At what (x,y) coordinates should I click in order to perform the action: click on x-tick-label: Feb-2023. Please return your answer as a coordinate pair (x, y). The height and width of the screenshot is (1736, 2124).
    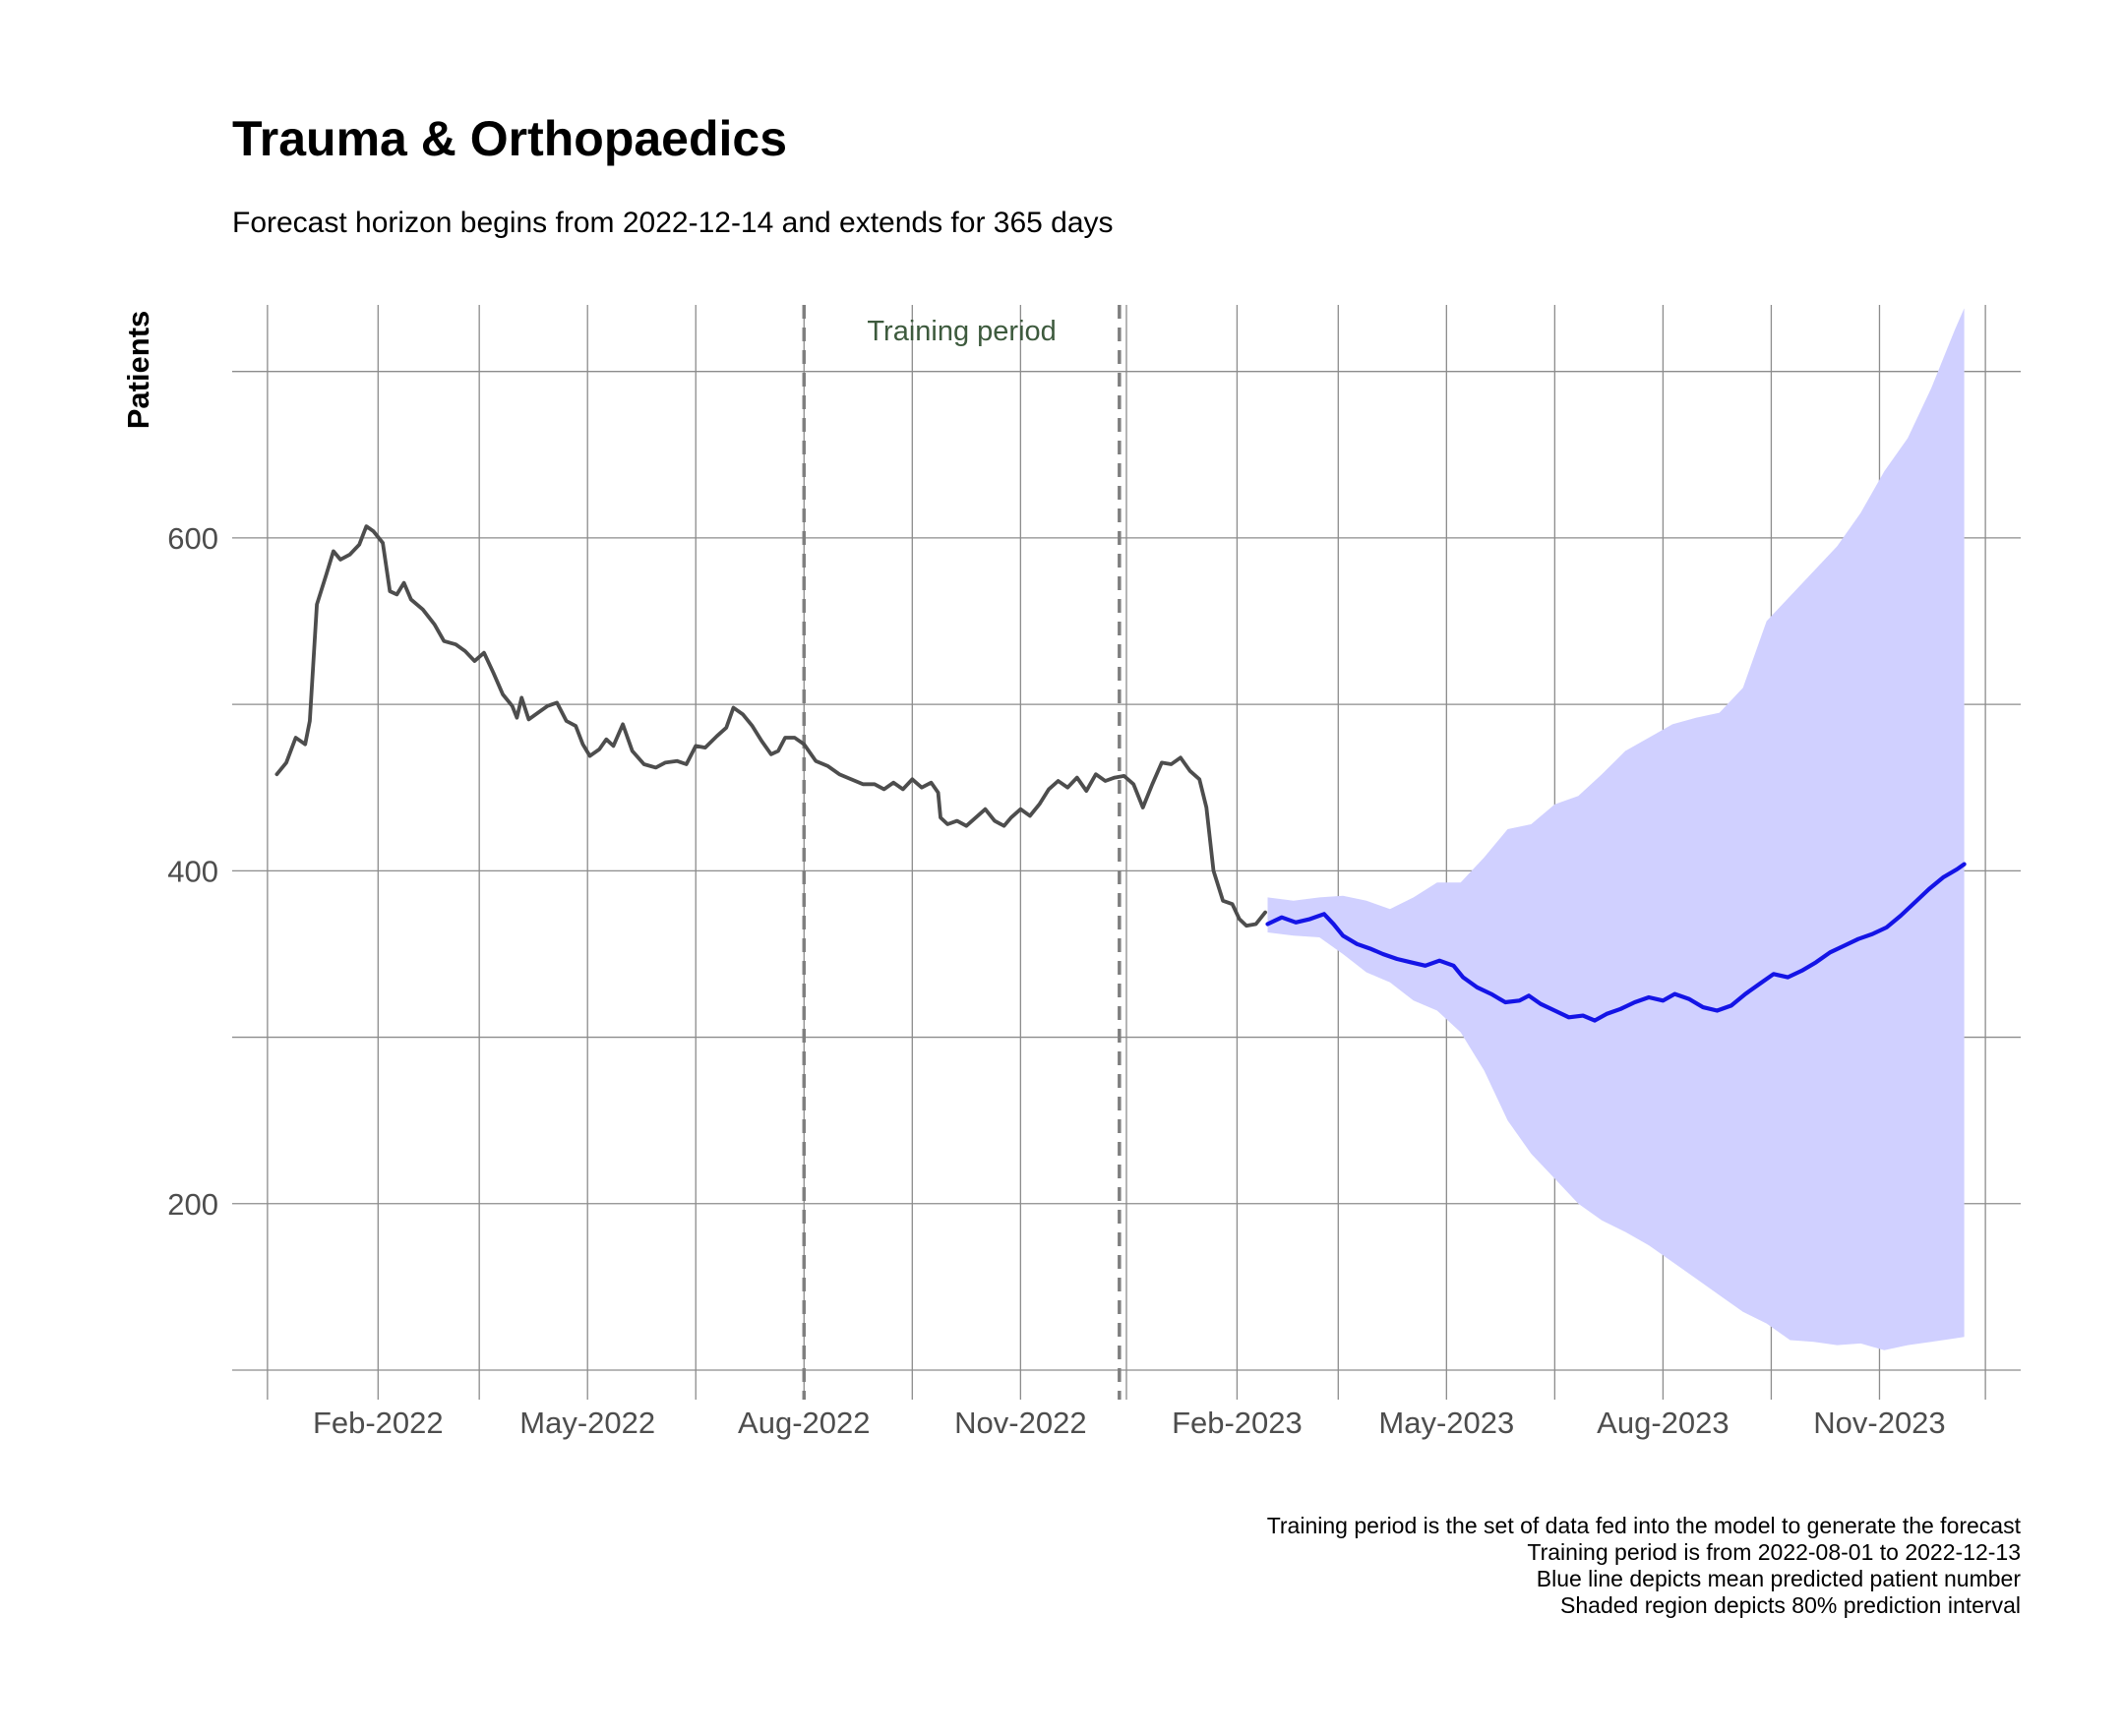
    Looking at the image, I should click on (1237, 1423).